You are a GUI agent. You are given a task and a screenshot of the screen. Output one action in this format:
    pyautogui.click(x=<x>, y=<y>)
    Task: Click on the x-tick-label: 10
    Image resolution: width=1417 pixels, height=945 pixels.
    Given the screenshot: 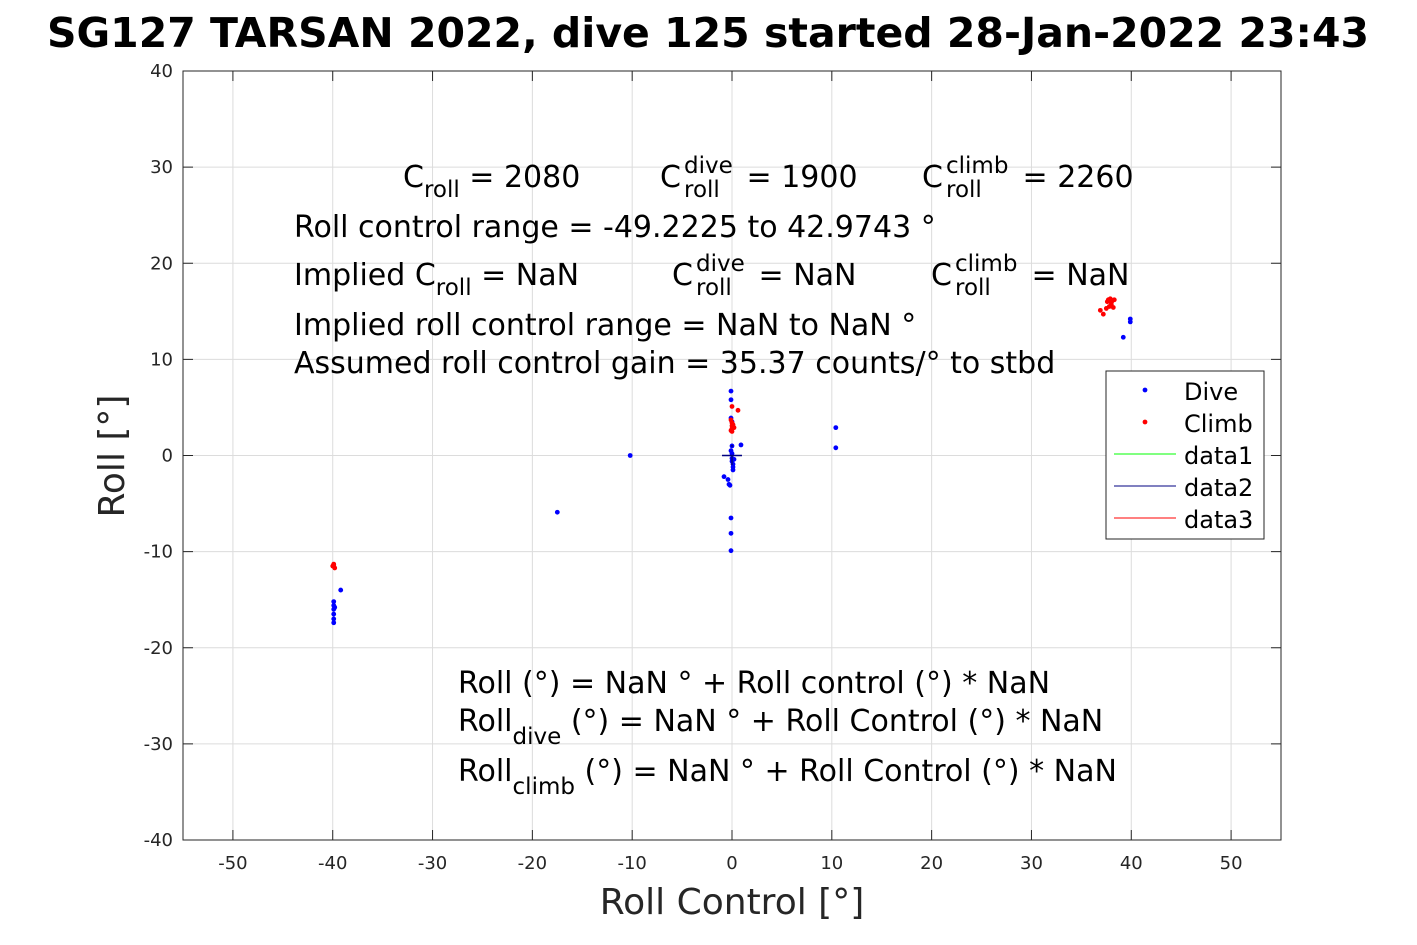 What is the action you would take?
    pyautogui.click(x=831, y=863)
    